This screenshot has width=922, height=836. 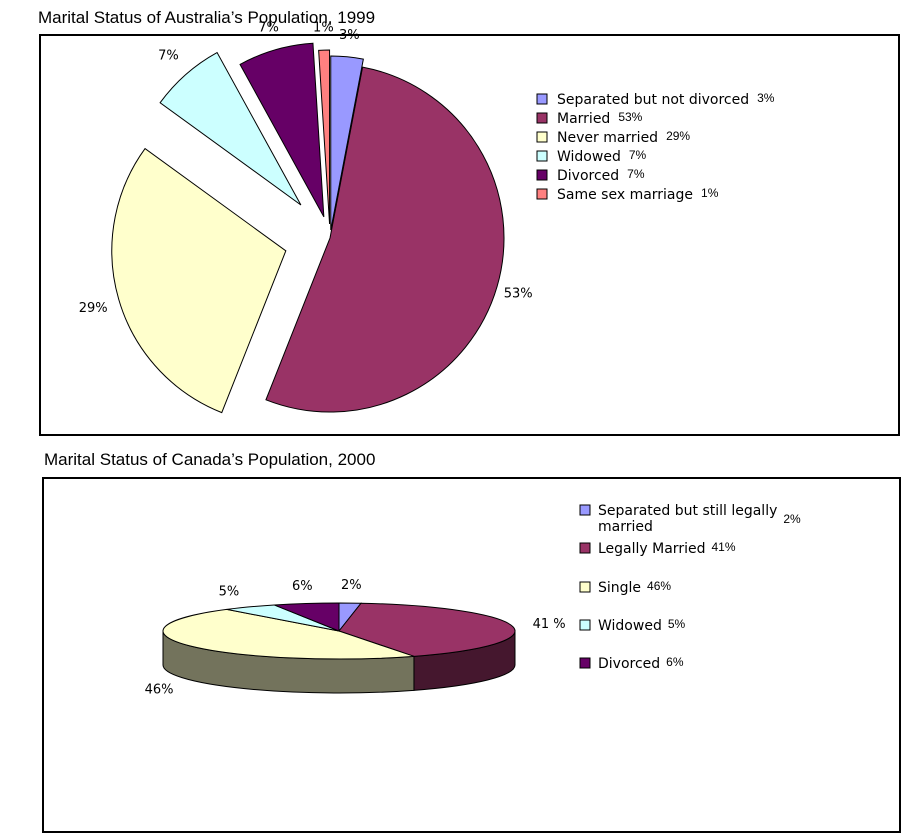 I want to click on legend-pct-widowed: 7%, so click(x=638, y=155).